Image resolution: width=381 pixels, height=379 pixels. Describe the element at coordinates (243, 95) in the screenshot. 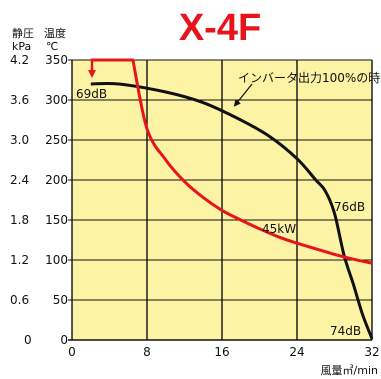

I see `inverter-leader-line` at that location.